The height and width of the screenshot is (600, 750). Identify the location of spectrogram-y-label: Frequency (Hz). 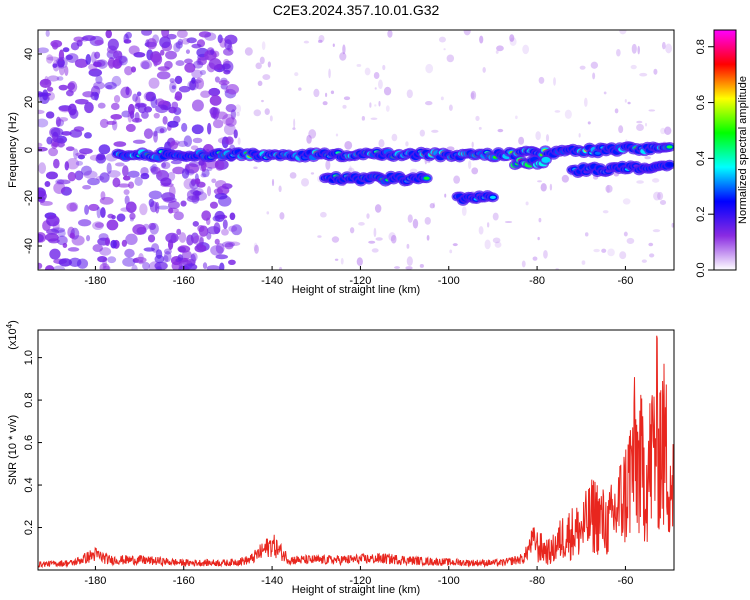
(13, 150).